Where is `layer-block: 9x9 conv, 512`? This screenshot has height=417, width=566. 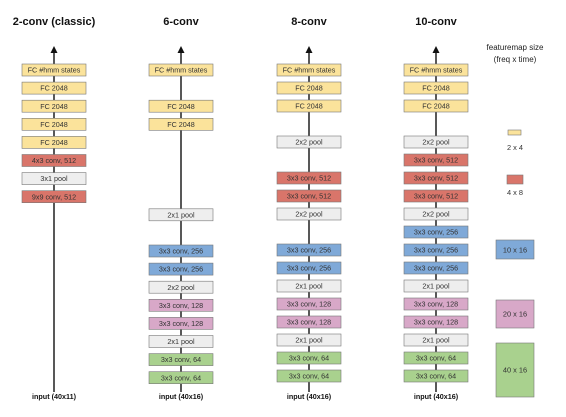
layer-block: 9x9 conv, 512 is located at coordinates (54, 196).